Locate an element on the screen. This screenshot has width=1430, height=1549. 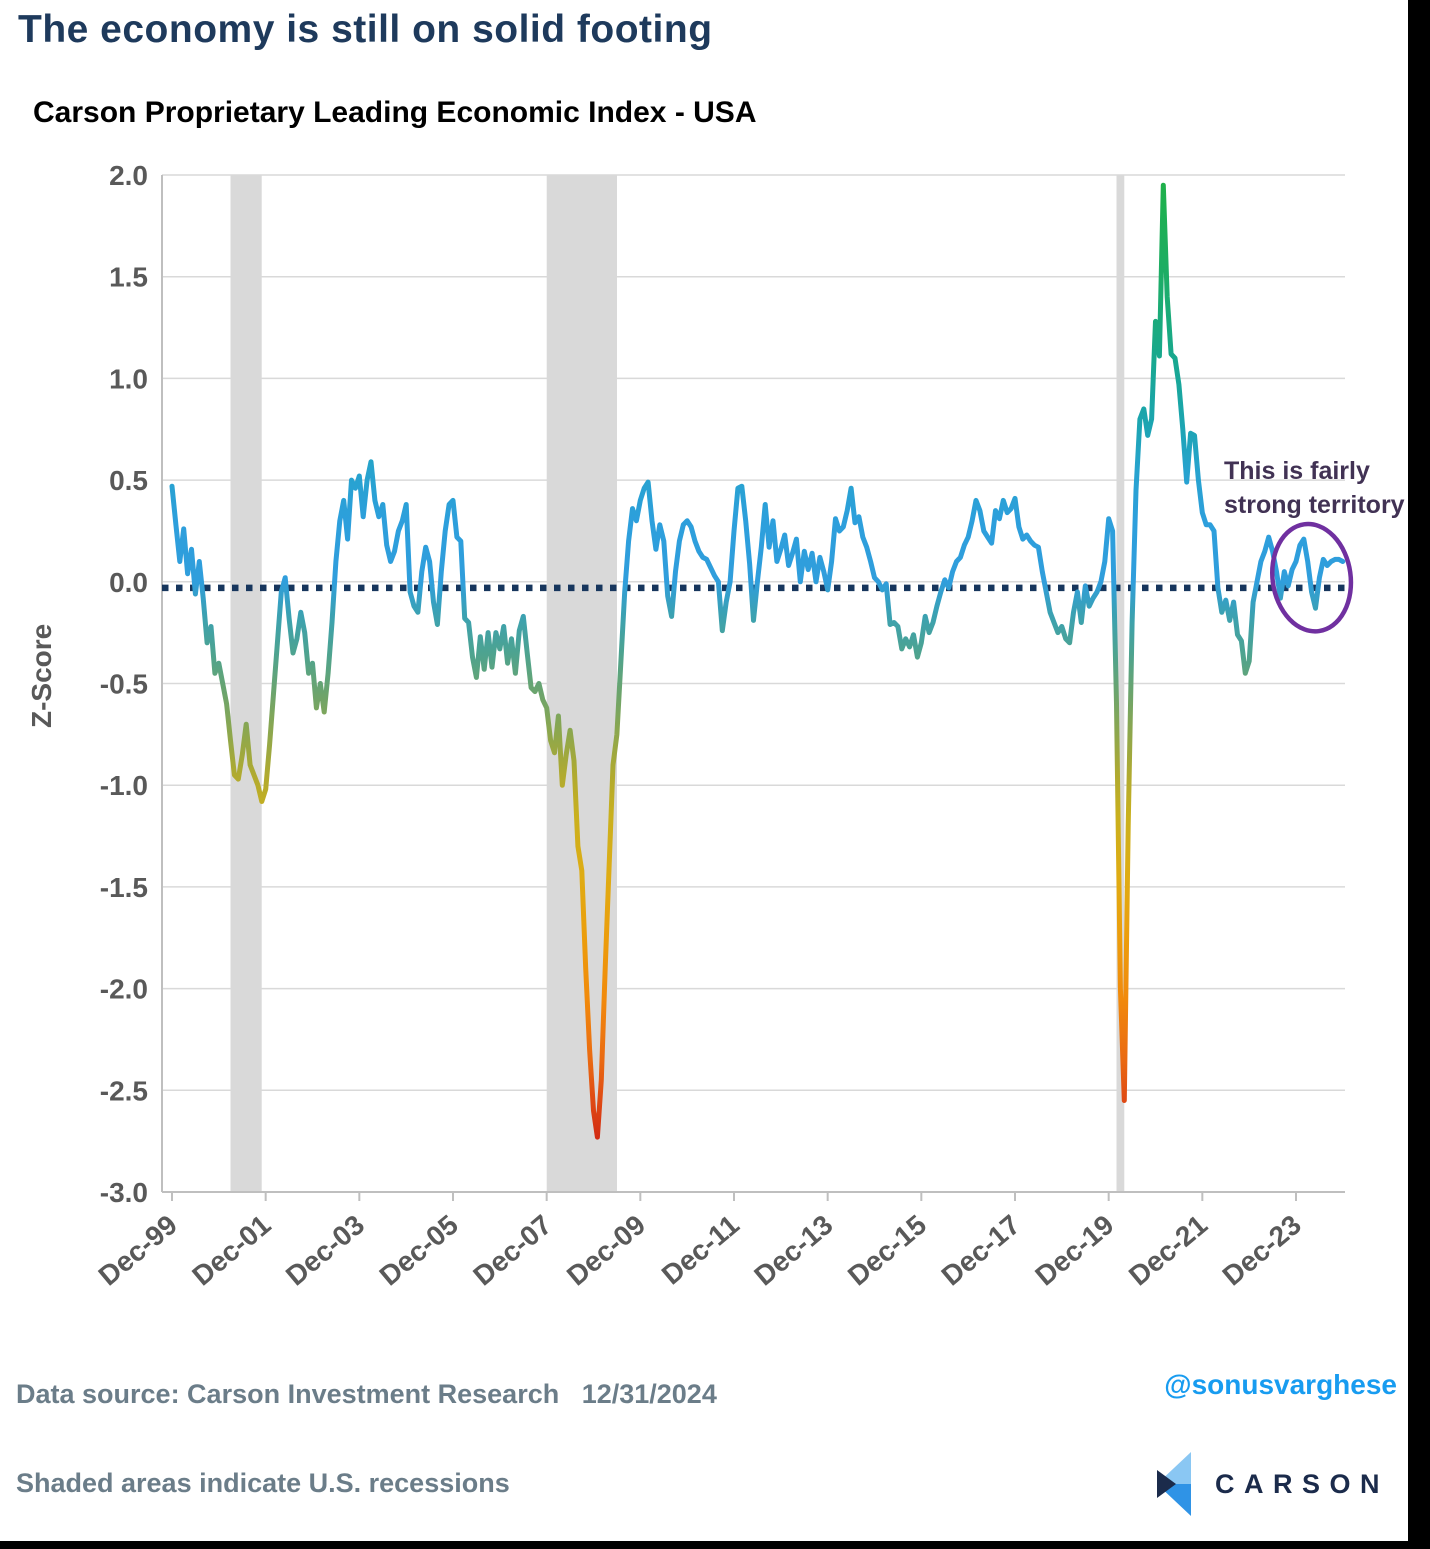
y-tick-label: 1.5 is located at coordinates (128, 277).